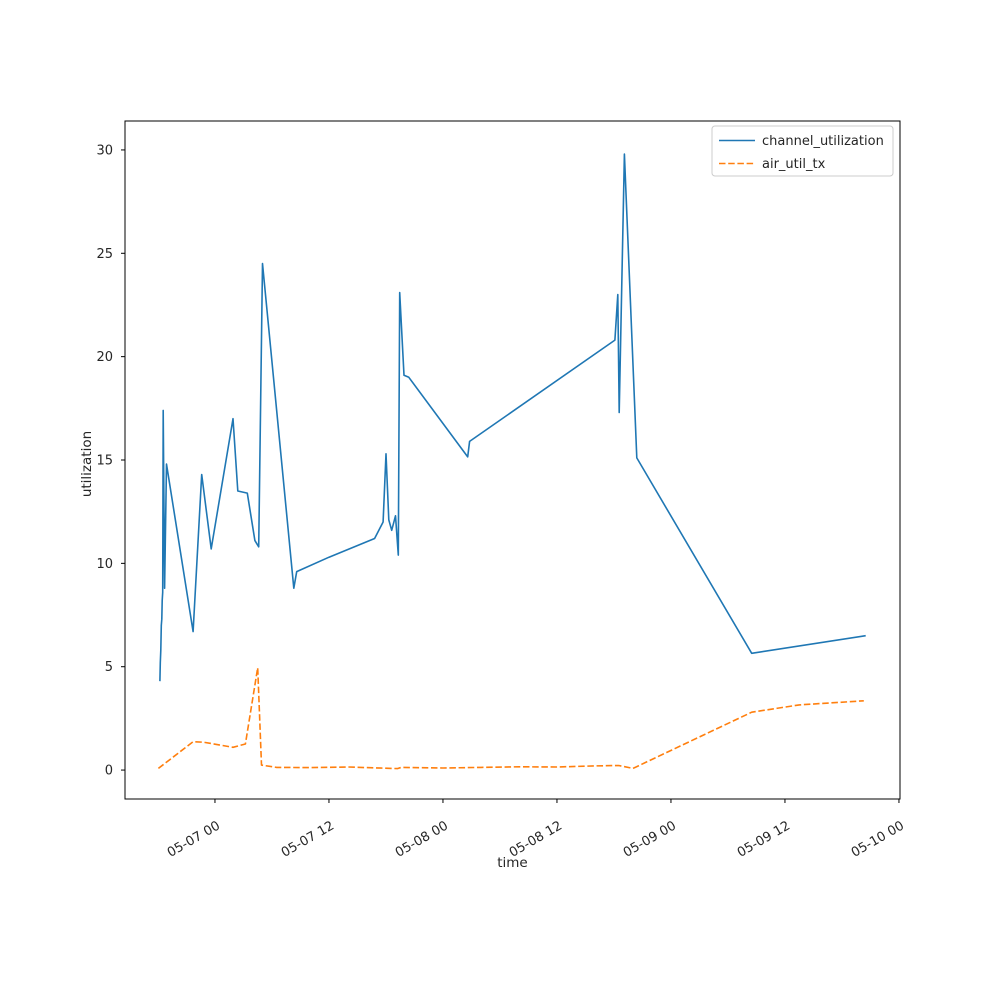 This screenshot has height=1000, width=1000. I want to click on y-axis-label: utilization, so click(87, 464).